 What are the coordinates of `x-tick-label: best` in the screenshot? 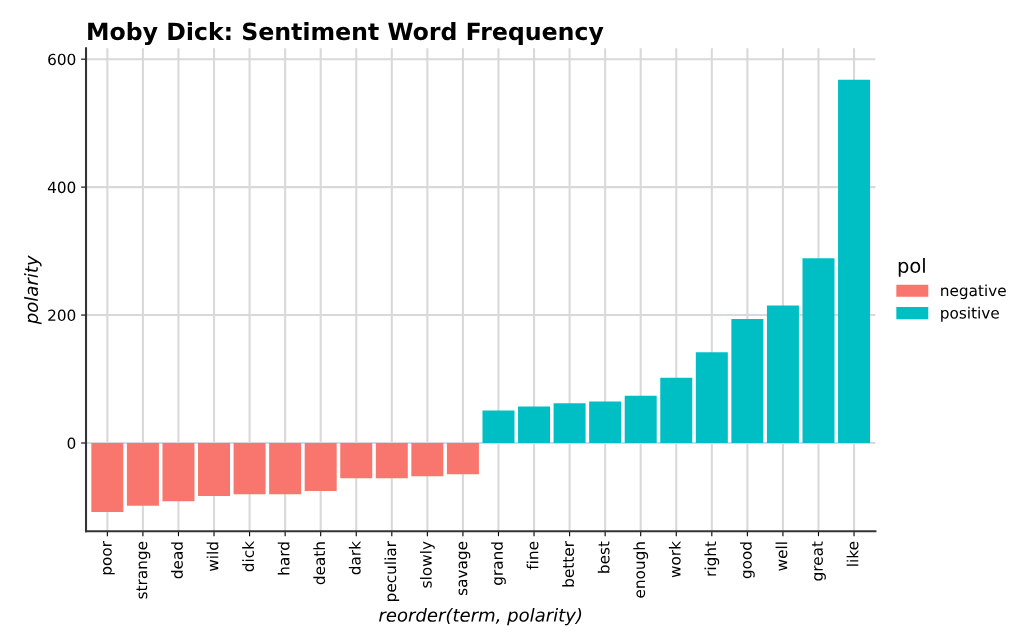 It's located at (603, 557).